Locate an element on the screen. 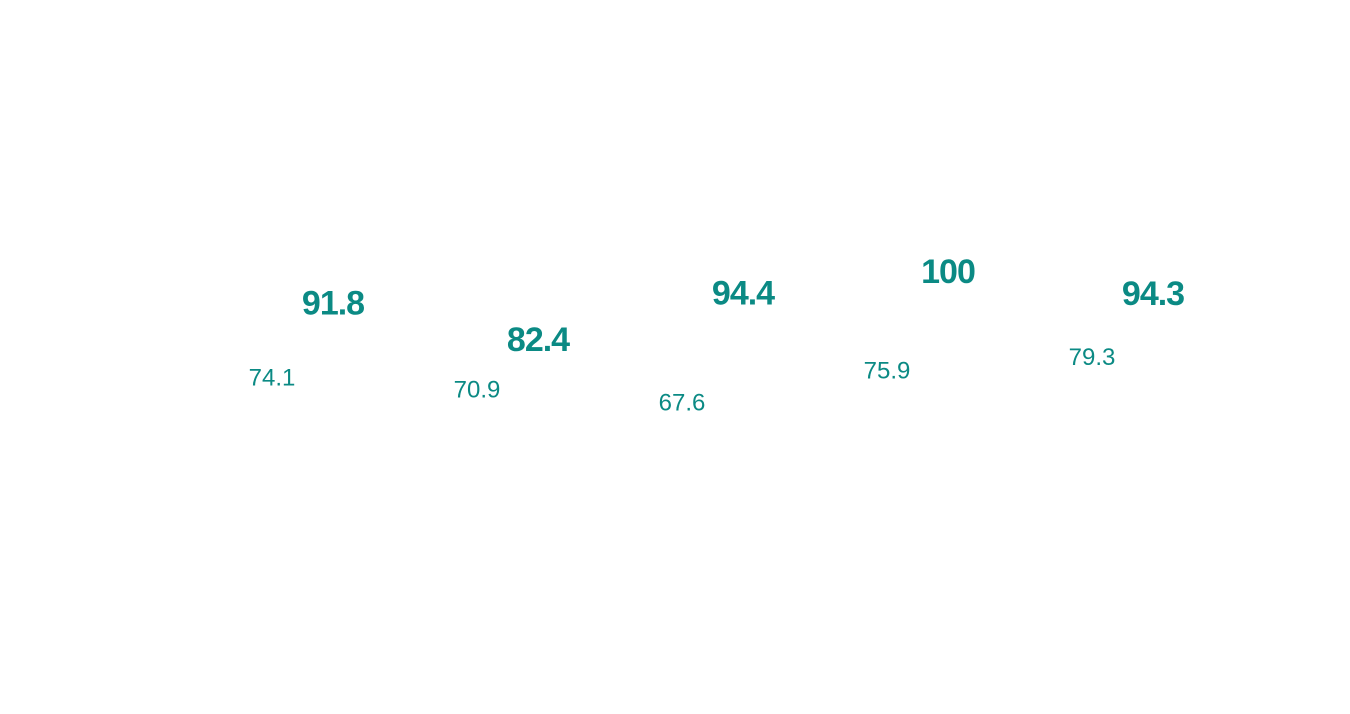  data-label: 82.4 is located at coordinates (538, 340).